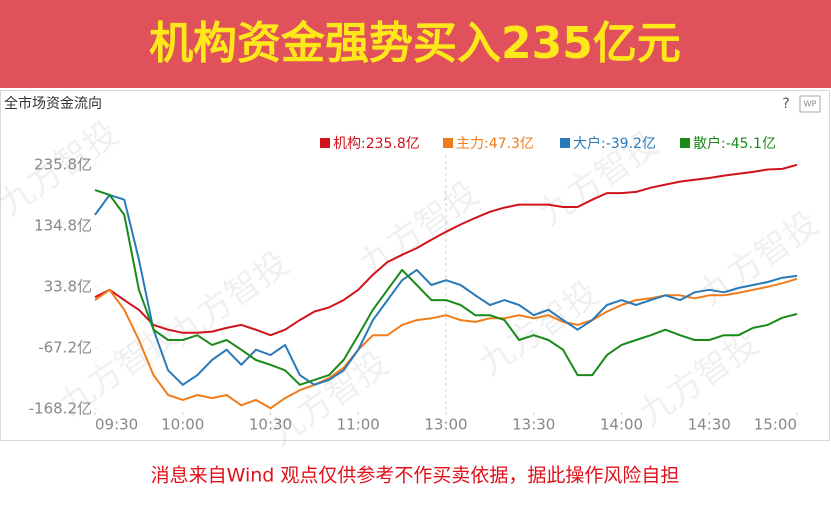 Image resolution: width=831 pixels, height=509 pixels. I want to click on legend-label: 机构:235.8亿, so click(376, 144).